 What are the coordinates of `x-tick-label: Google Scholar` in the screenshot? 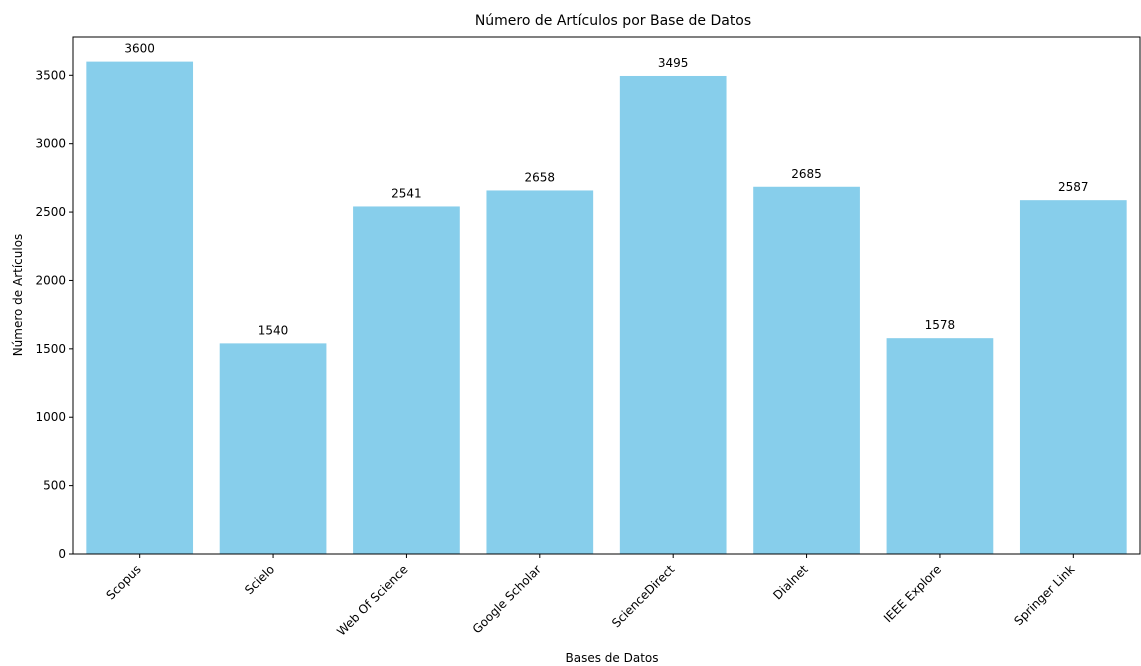 It's located at (507, 599).